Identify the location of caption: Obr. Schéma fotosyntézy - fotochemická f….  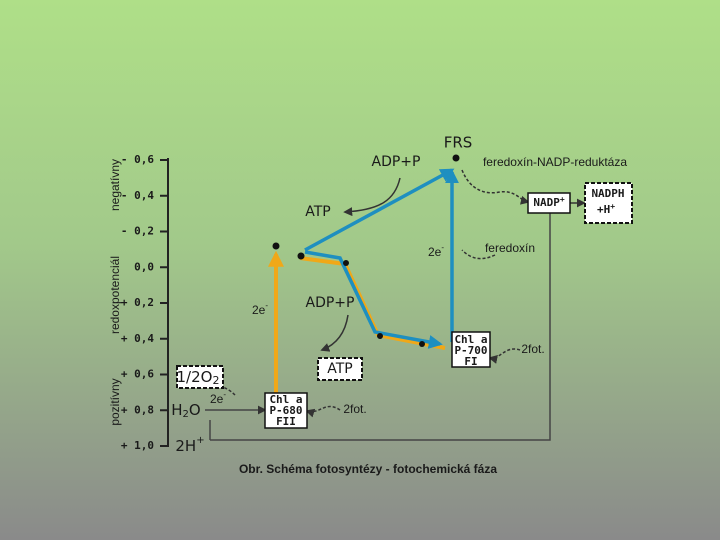
(368, 469).